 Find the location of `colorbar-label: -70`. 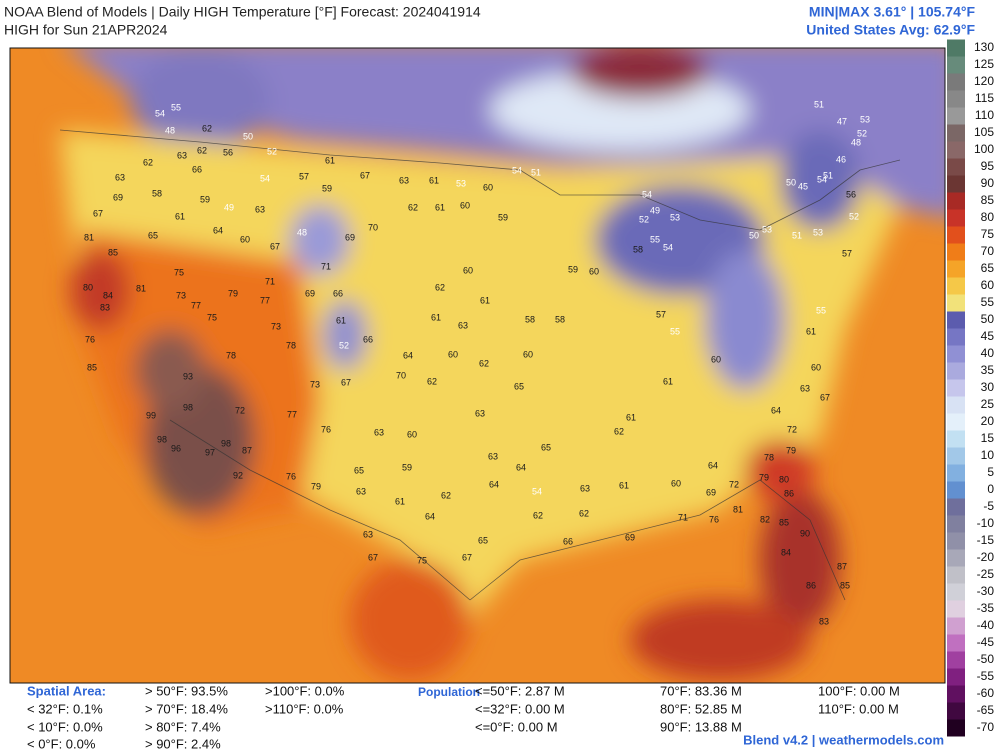

colorbar-label: -70 is located at coordinates (986, 727).